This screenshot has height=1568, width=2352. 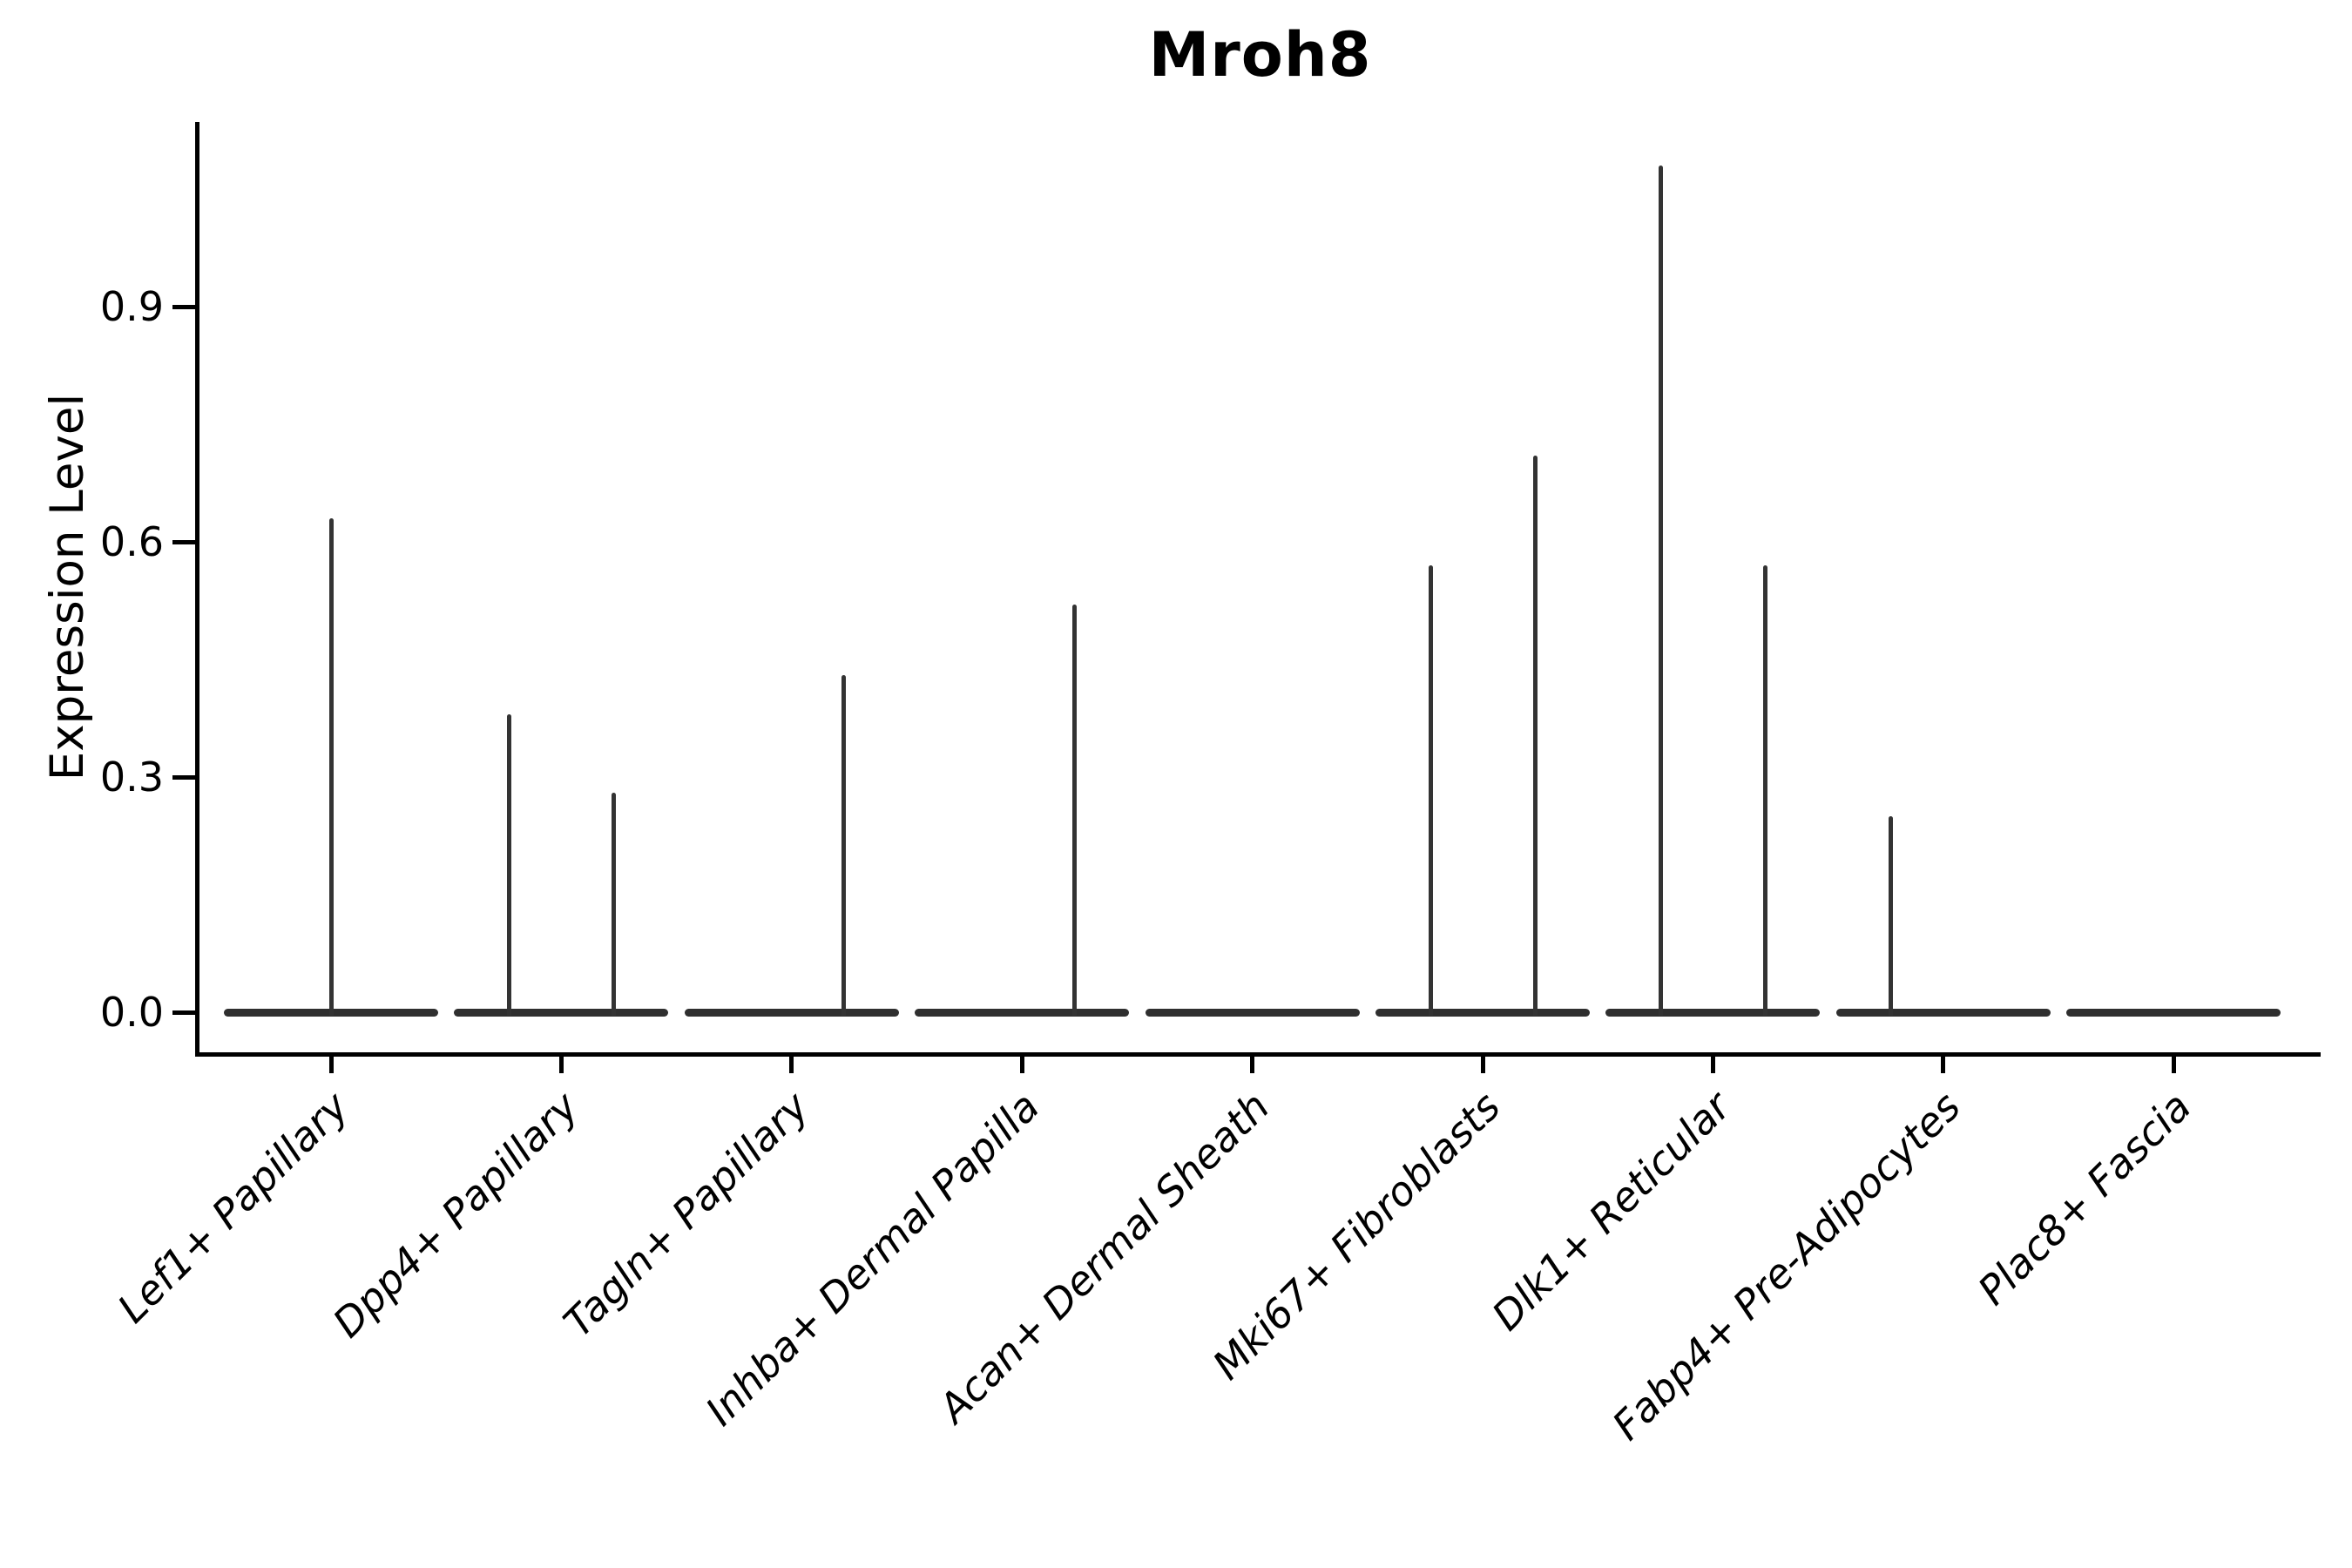 I want to click on chart-title: Mroh8, so click(x=1260, y=55).